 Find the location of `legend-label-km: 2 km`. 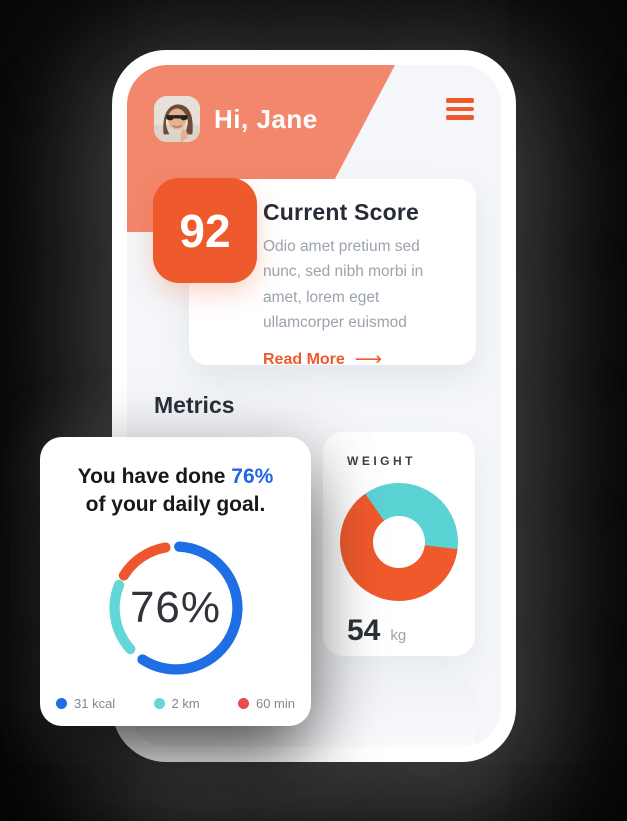

legend-label-km: 2 km is located at coordinates (185, 703).